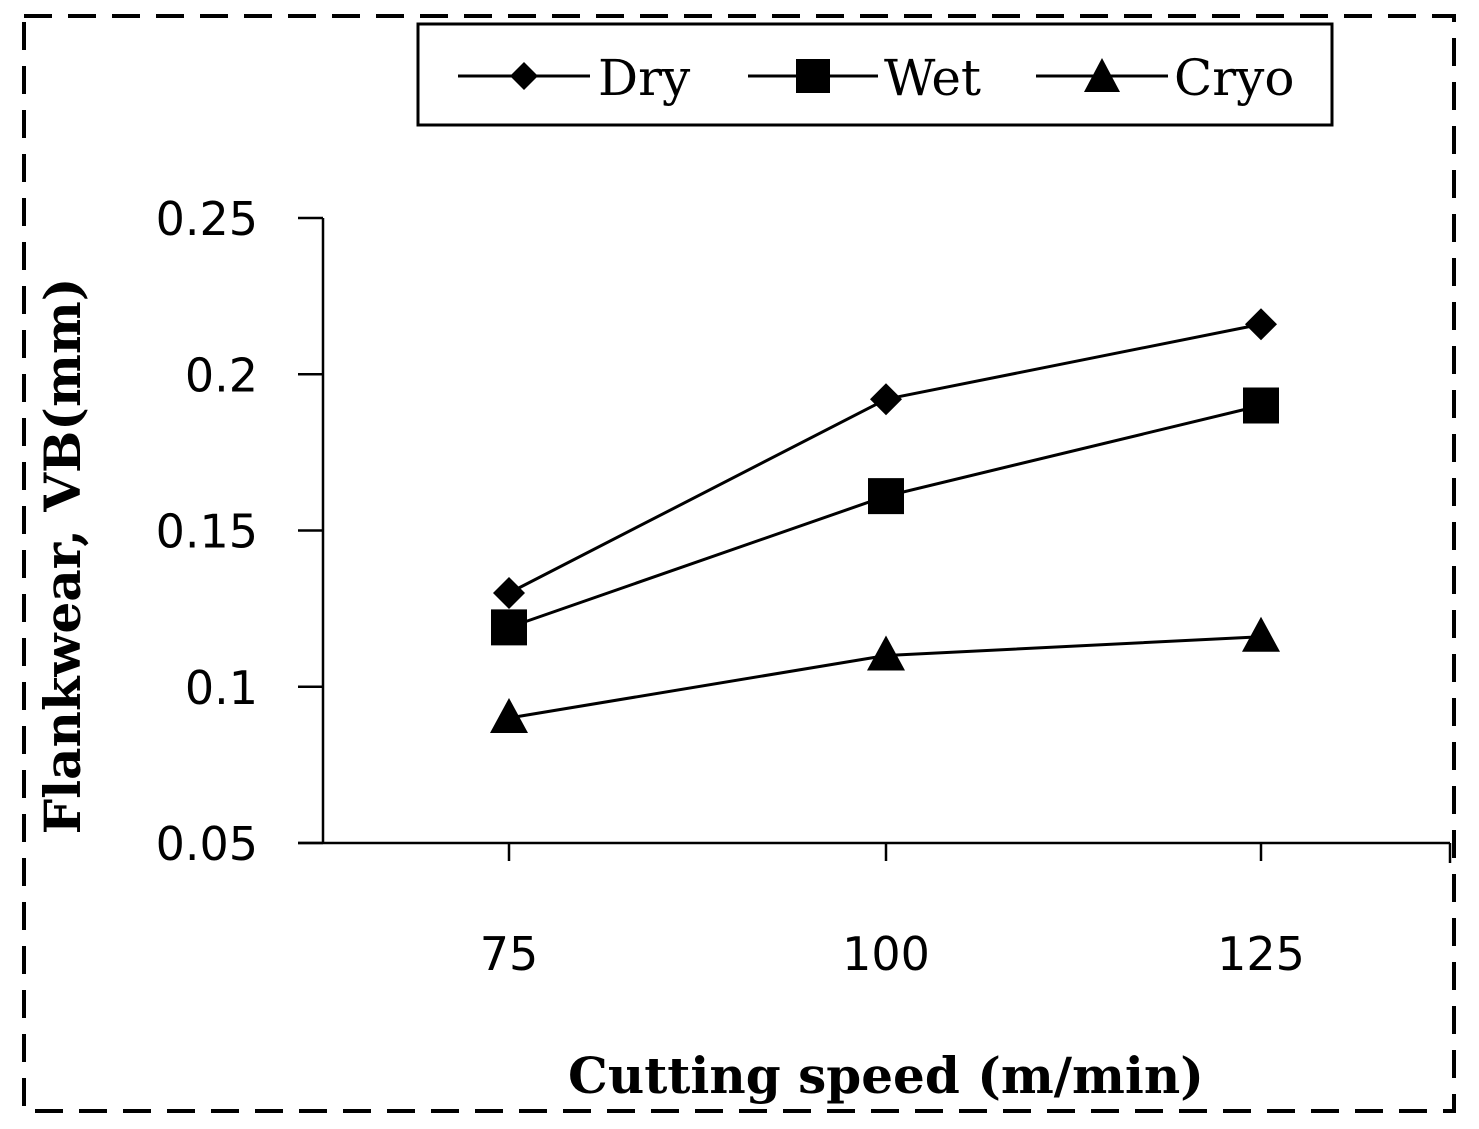  Describe the element at coordinates (1234, 78) in the screenshot. I see `legend-cryo-label: Cryo` at that location.